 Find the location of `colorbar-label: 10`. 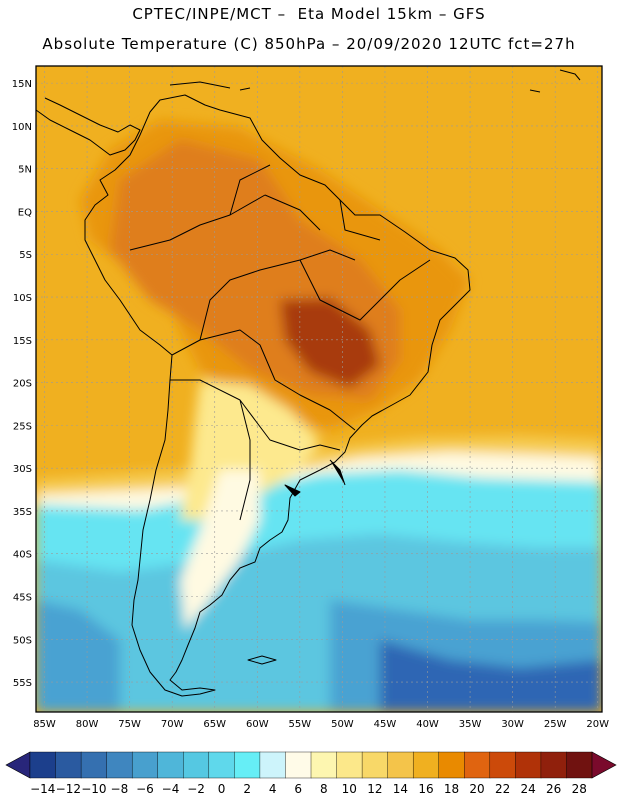

colorbar-label: 10 is located at coordinates (349, 789).